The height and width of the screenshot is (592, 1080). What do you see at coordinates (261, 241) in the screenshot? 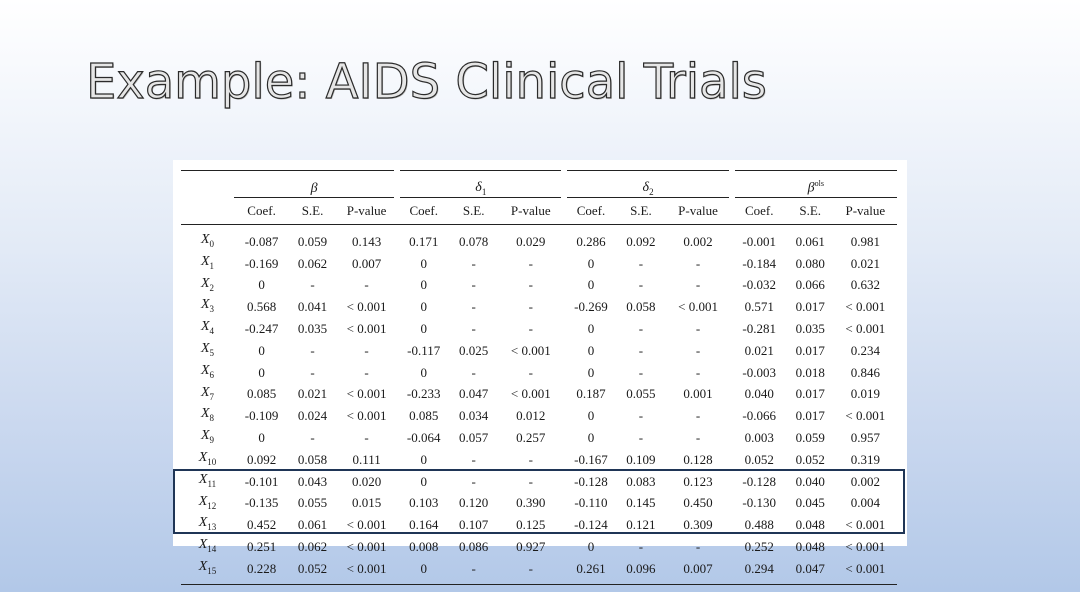
I see `table-cell: -0.087` at bounding box center [261, 241].